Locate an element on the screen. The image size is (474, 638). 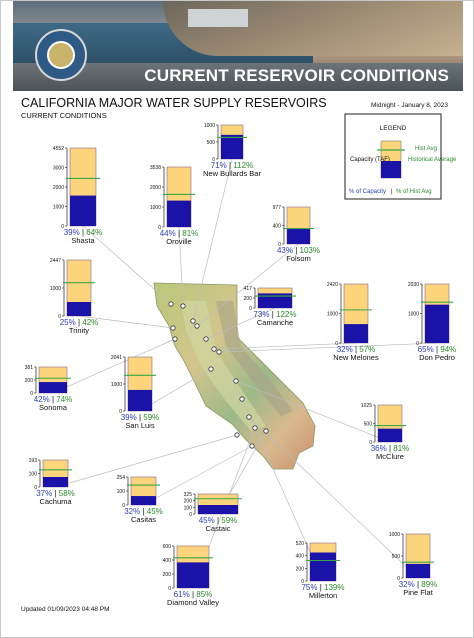
tick-label-trinity-0: 2447 is located at coordinates (55, 261).